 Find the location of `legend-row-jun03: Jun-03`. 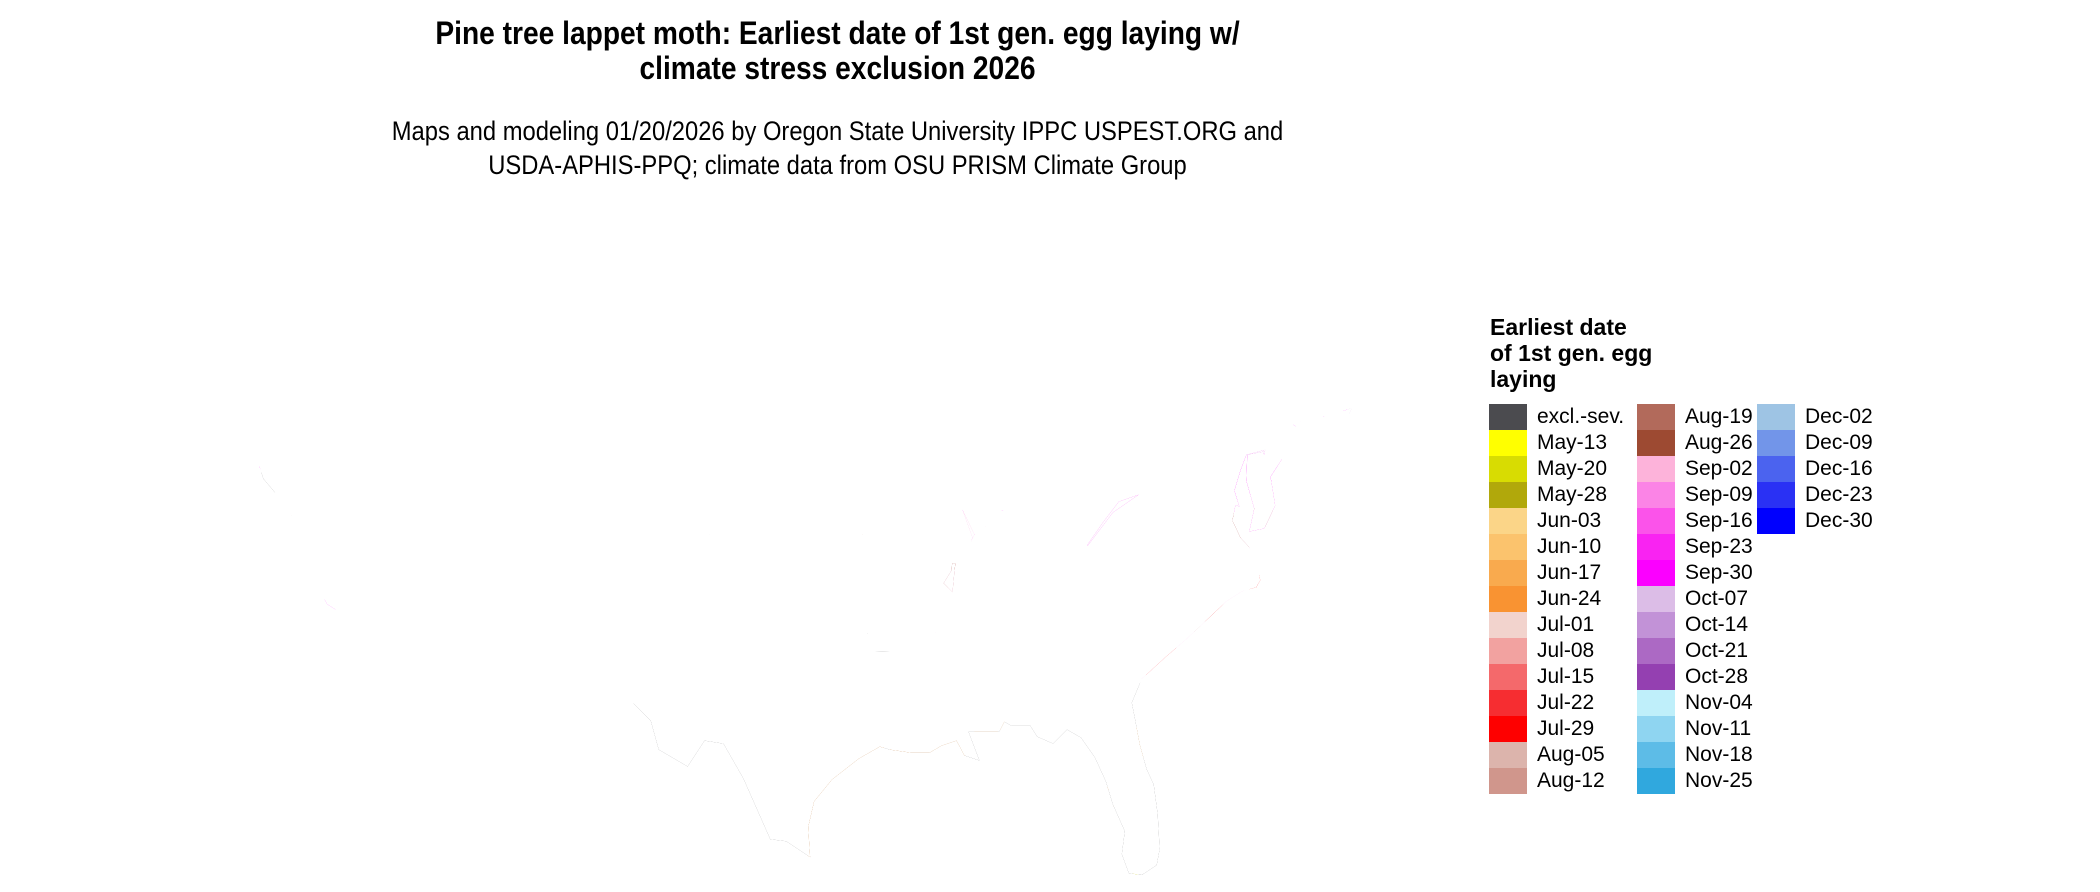

legend-row-jun03: Jun-03 is located at coordinates (1556, 521).